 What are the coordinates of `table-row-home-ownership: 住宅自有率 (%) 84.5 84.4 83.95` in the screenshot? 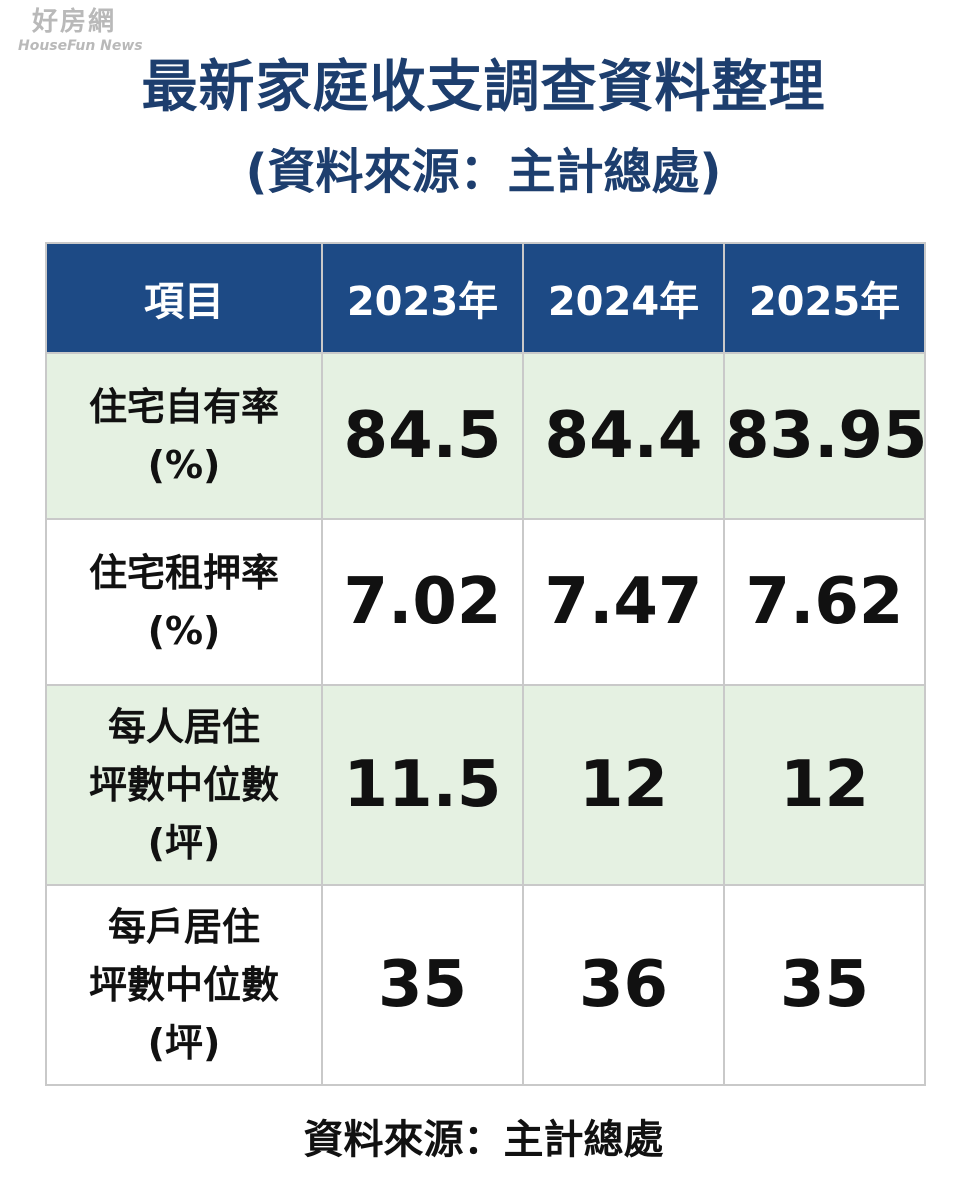 It's located at (486, 436).